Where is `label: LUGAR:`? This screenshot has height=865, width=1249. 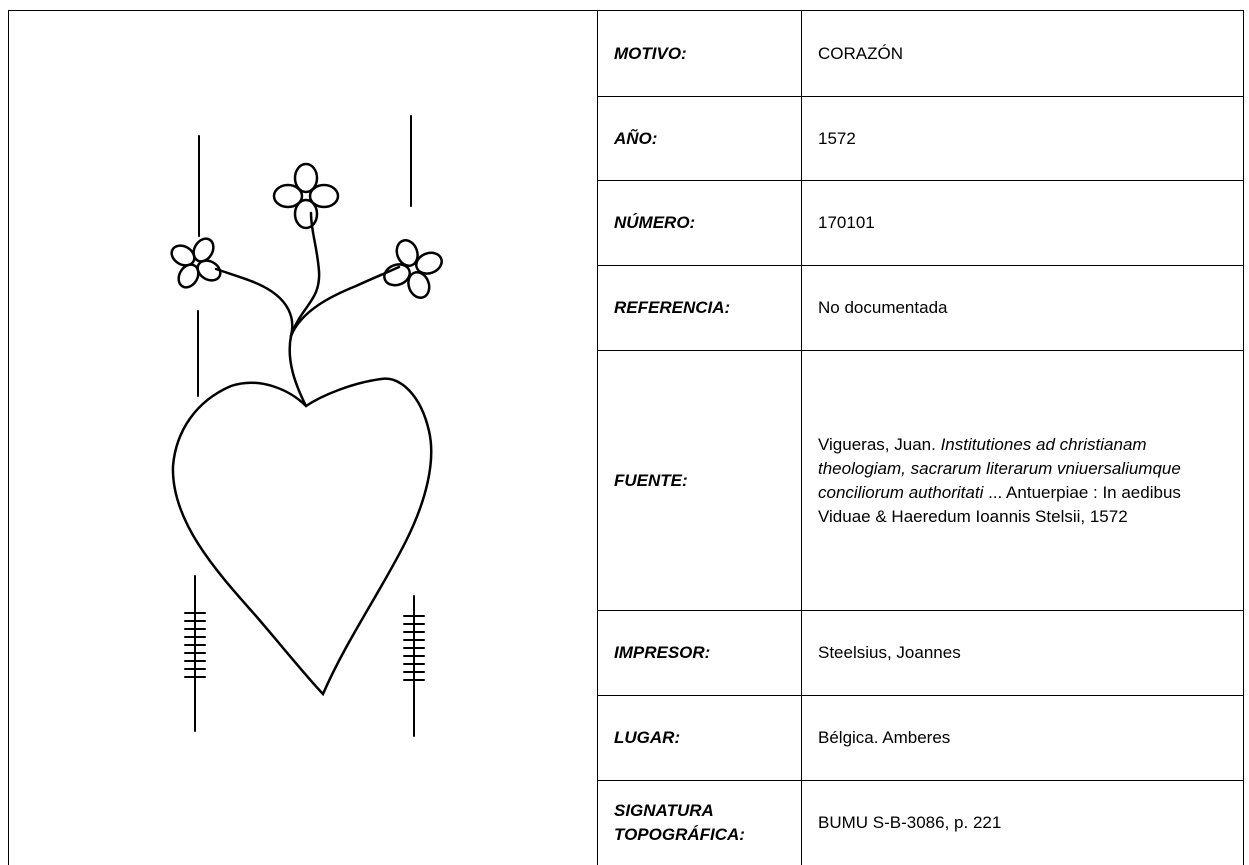
label: LUGAR: is located at coordinates (699, 738).